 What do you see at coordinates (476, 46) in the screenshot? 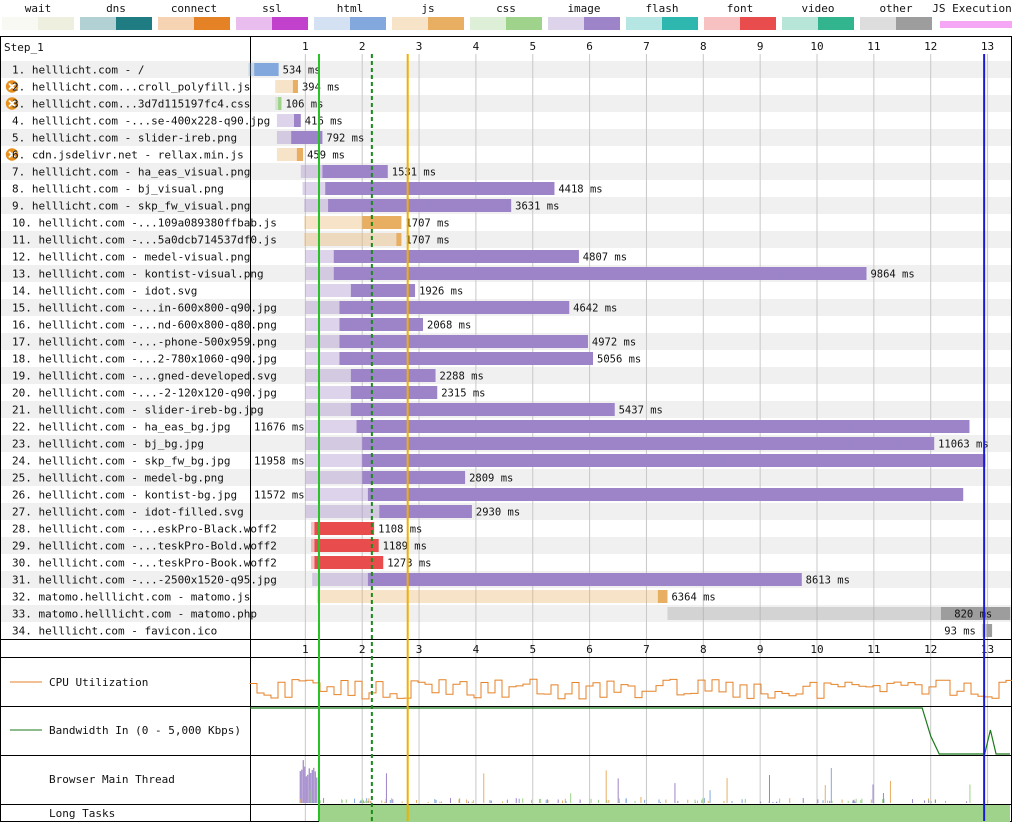
I see `x-tick-label: 4` at bounding box center [476, 46].